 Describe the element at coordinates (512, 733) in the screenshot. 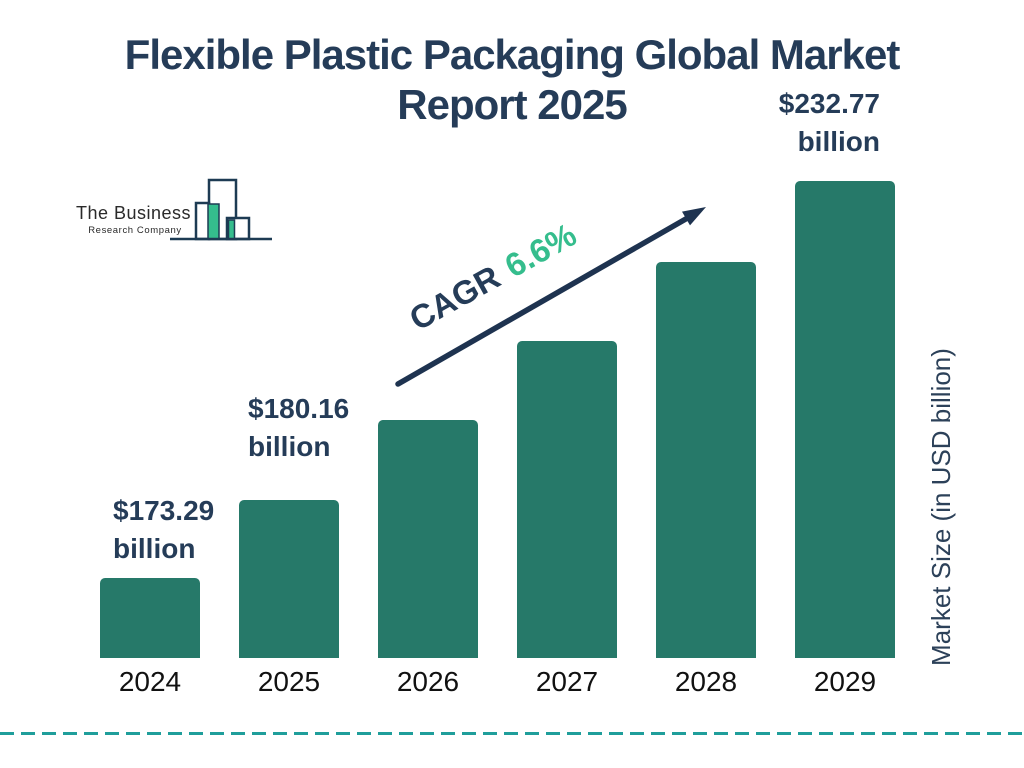

I see `footer-dashed-line` at that location.